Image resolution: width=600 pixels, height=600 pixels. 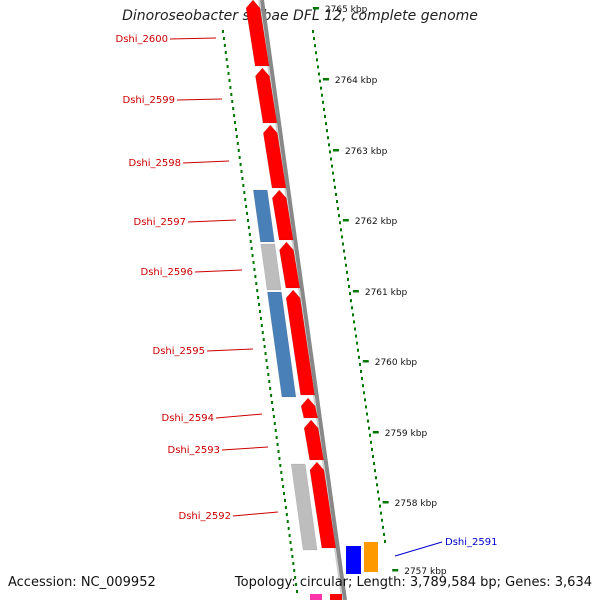 What do you see at coordinates (179, 351) in the screenshot?
I see `gene-label: Dshi_2595` at bounding box center [179, 351].